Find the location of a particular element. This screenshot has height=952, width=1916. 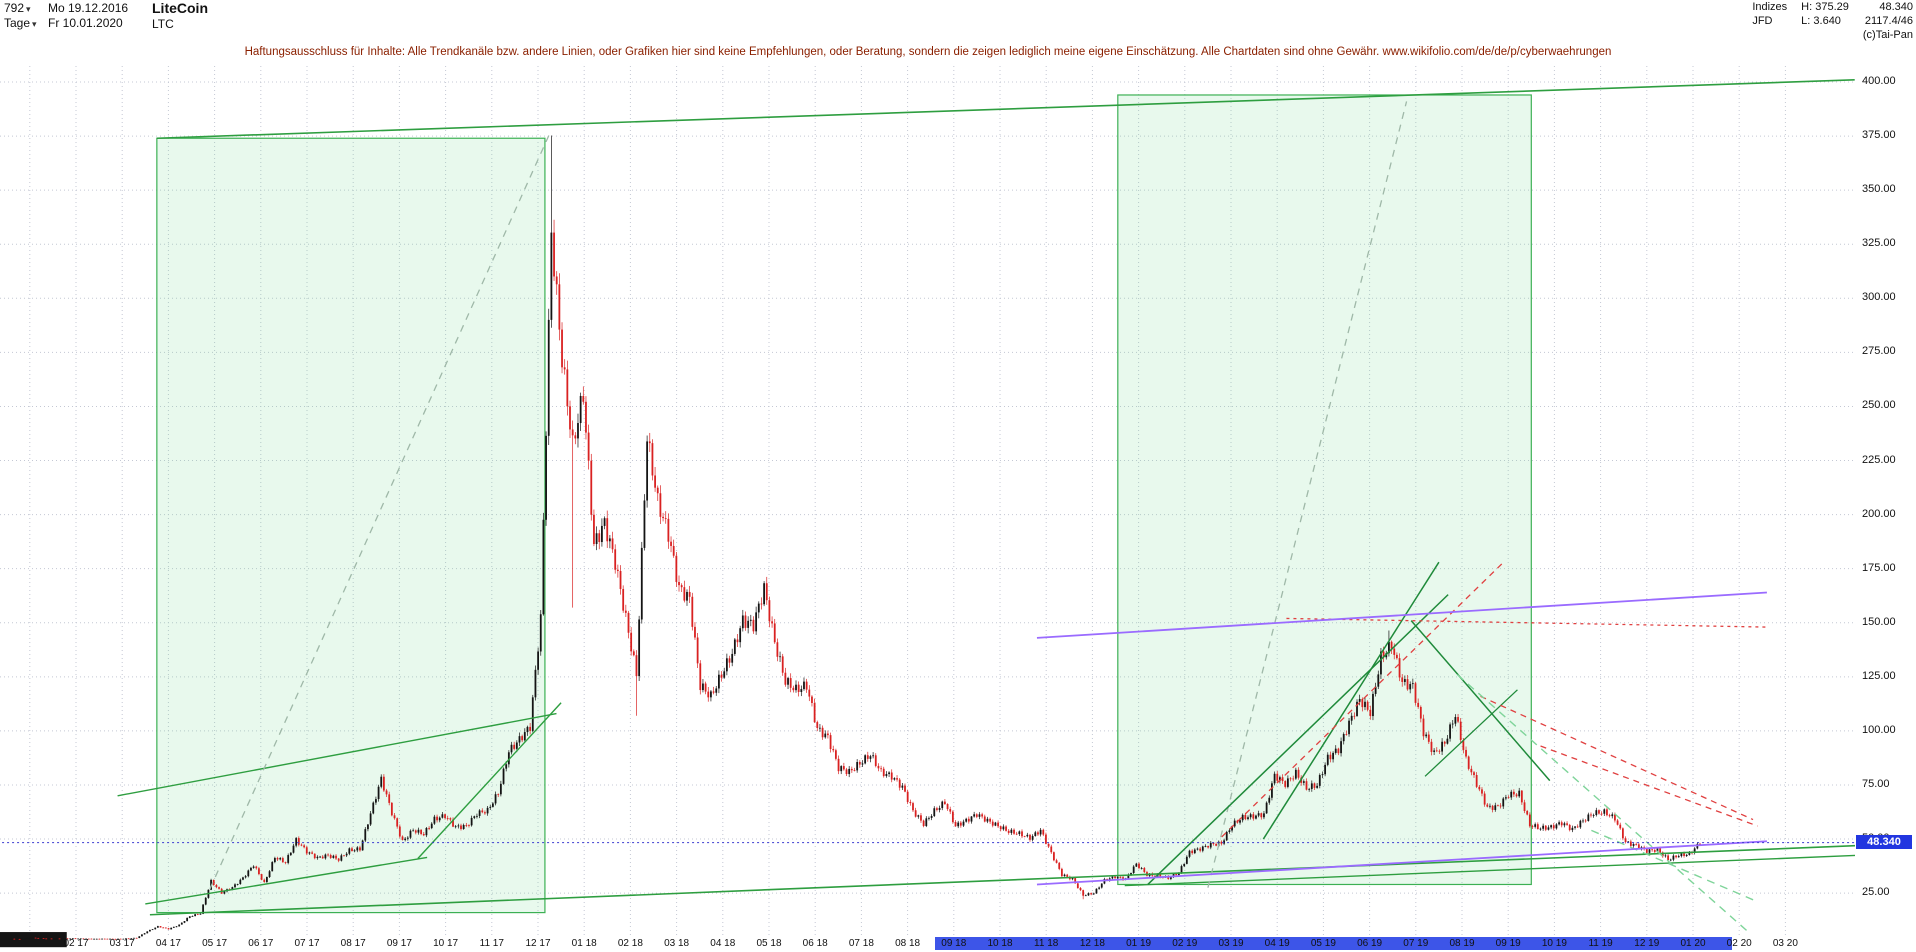

uptrend-2019-steep is located at coordinates (1351, 700).